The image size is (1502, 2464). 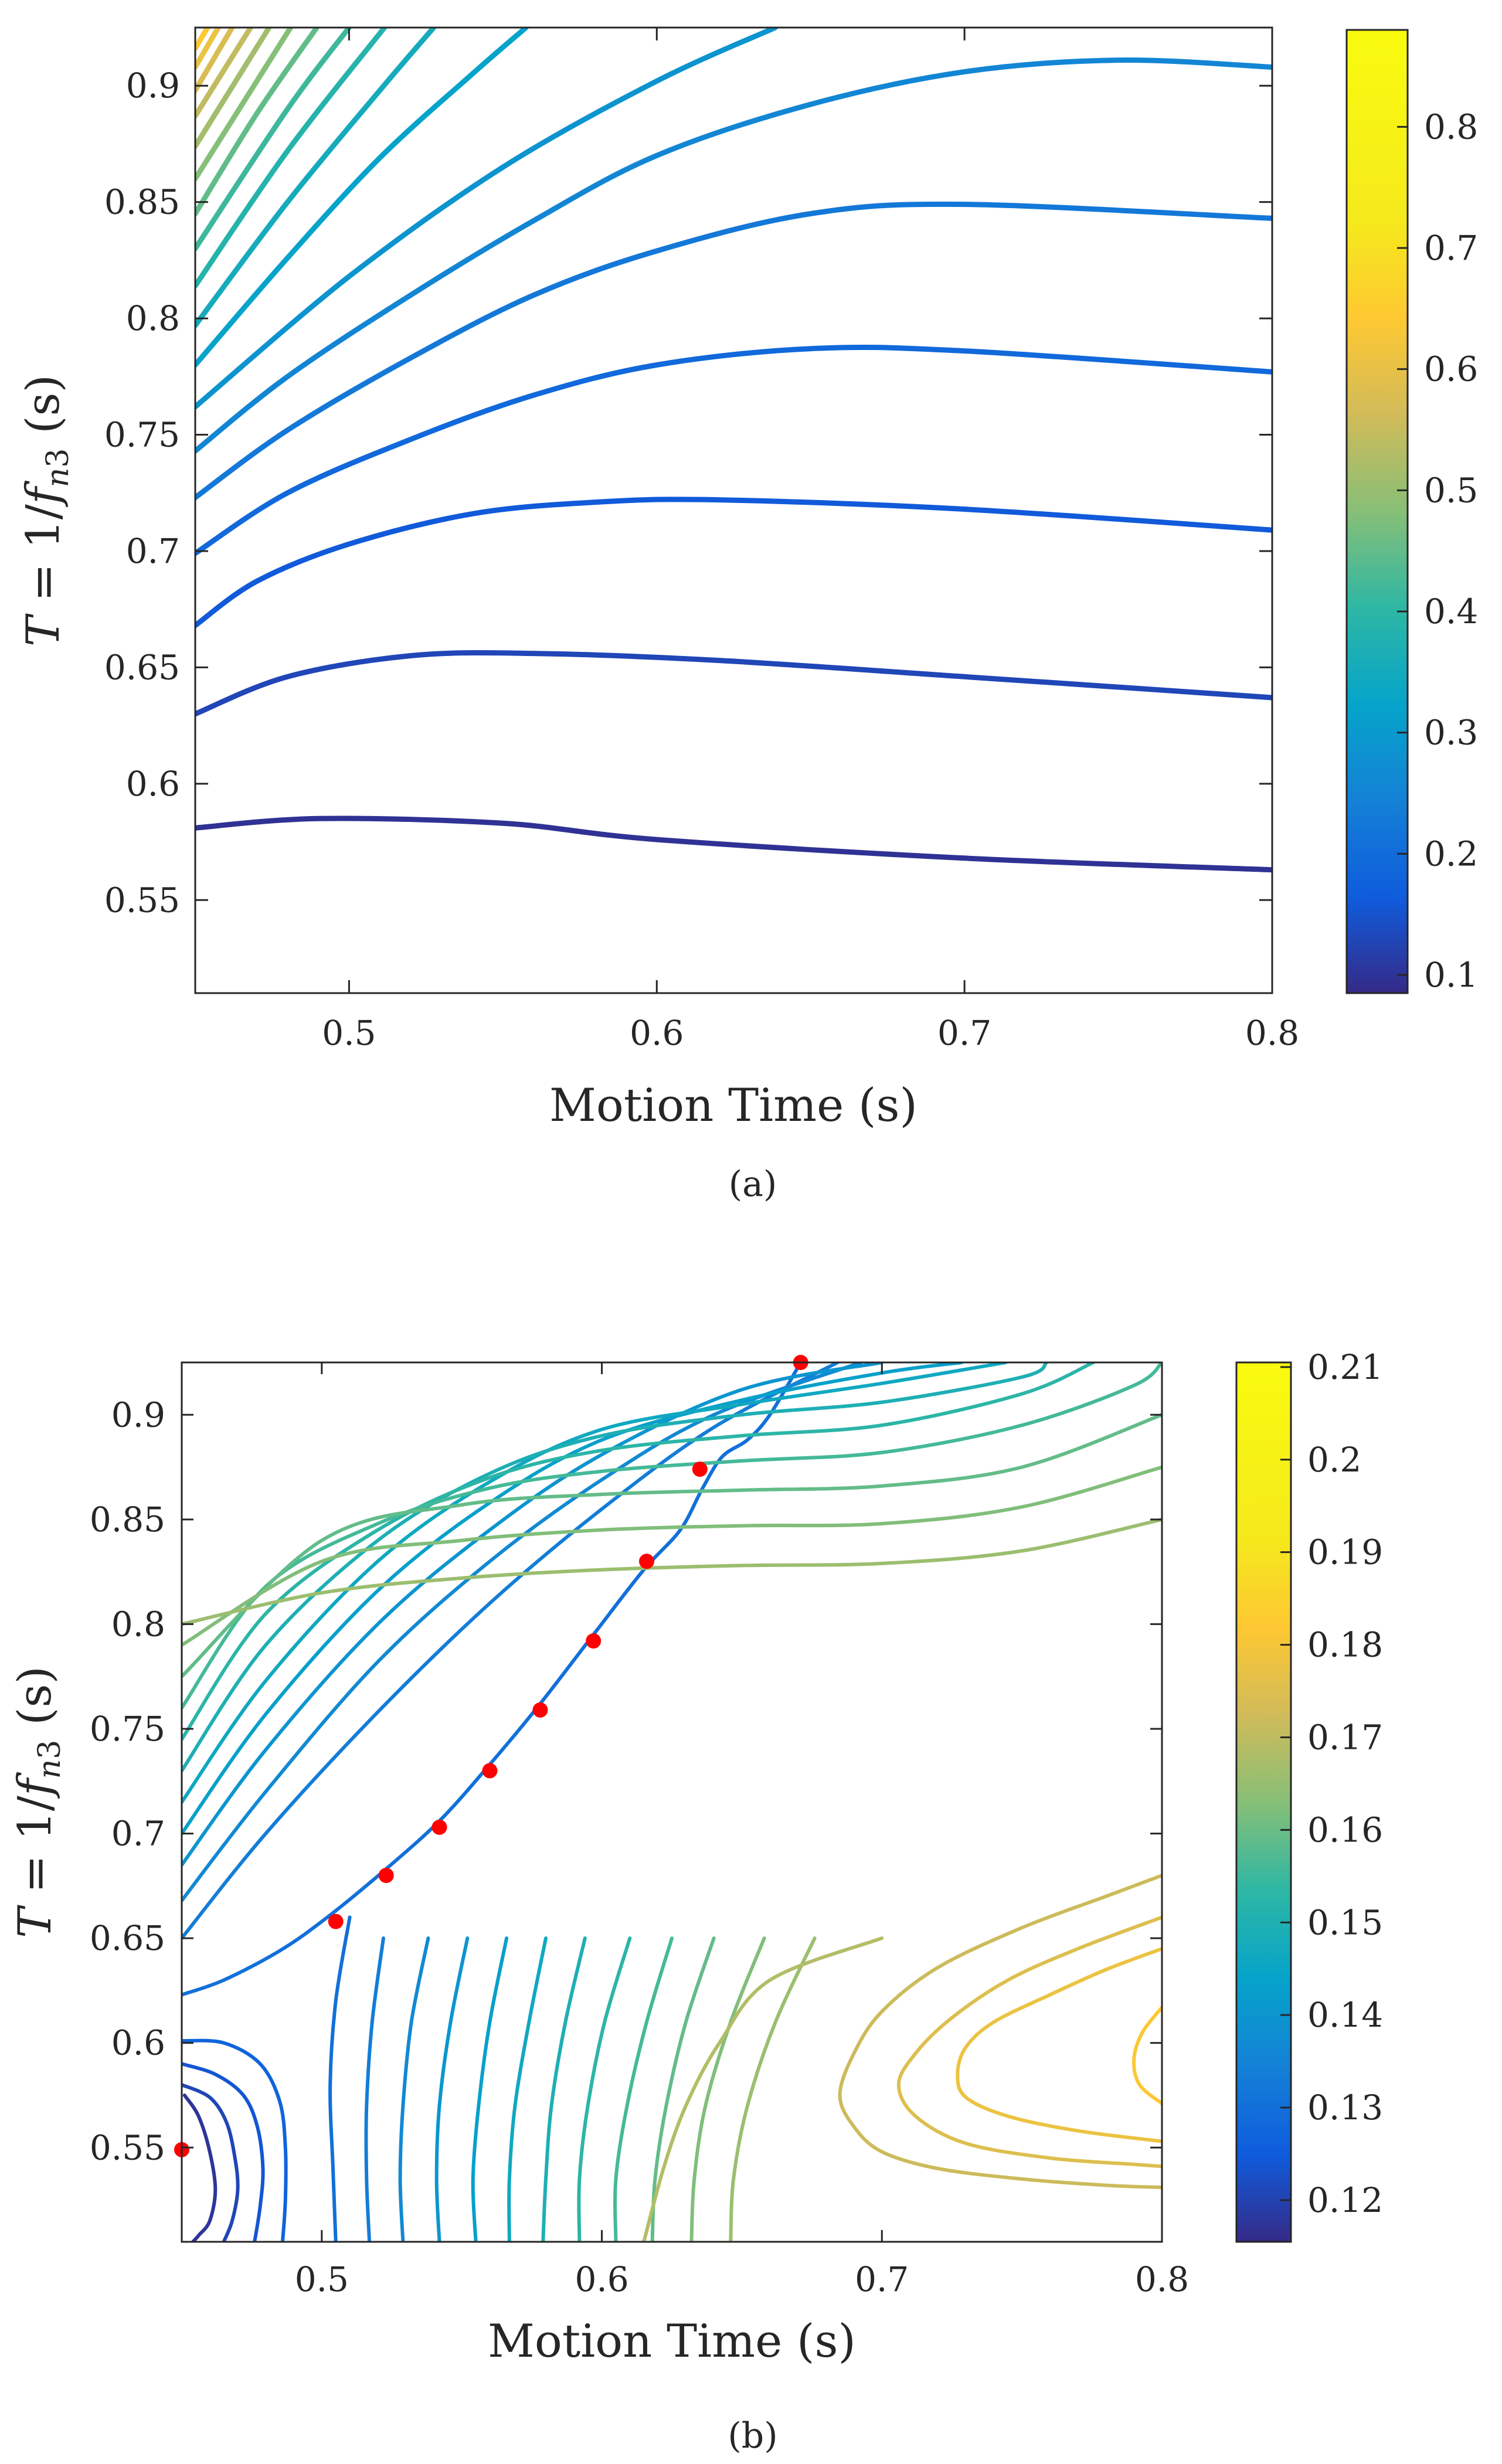 What do you see at coordinates (964, 1033) in the screenshot?
I see `panel-a-x-tick-label-2: 0.7` at bounding box center [964, 1033].